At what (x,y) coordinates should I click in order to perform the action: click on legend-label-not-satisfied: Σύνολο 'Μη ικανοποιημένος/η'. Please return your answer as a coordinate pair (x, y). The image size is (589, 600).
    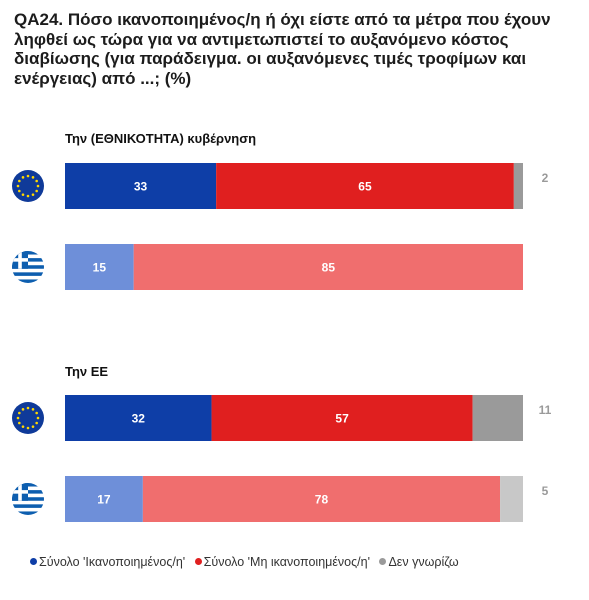
    Looking at the image, I should click on (286, 562).